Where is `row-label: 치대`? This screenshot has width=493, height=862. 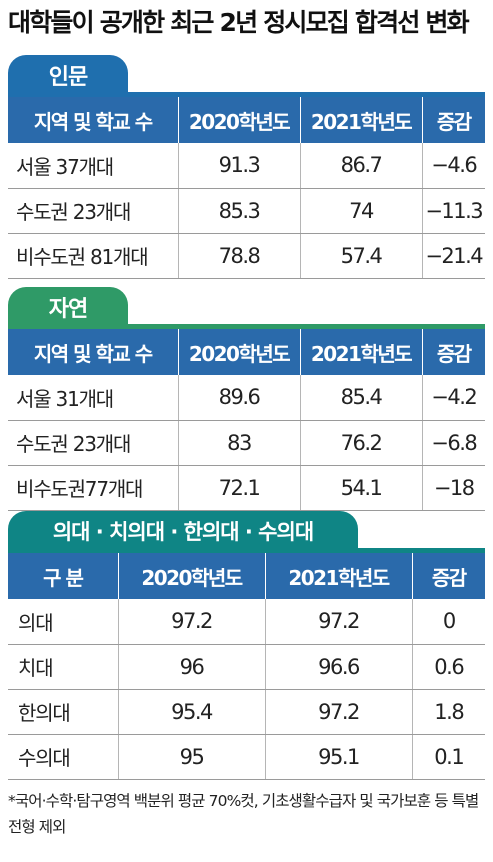 row-label: 치대 is located at coordinates (63, 667).